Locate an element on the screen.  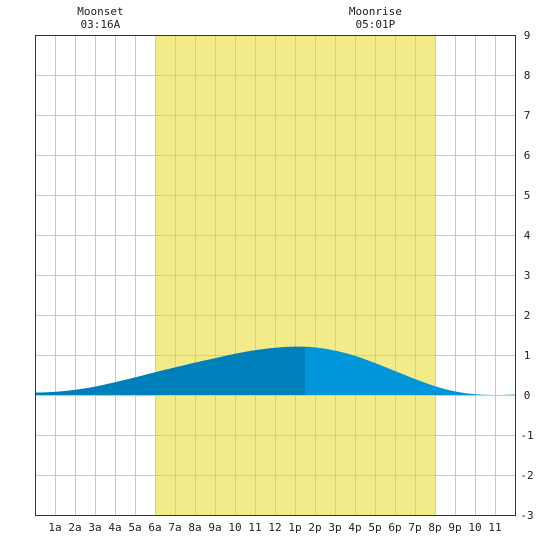
moon-event-time: 05:01P is located at coordinates (376, 24).